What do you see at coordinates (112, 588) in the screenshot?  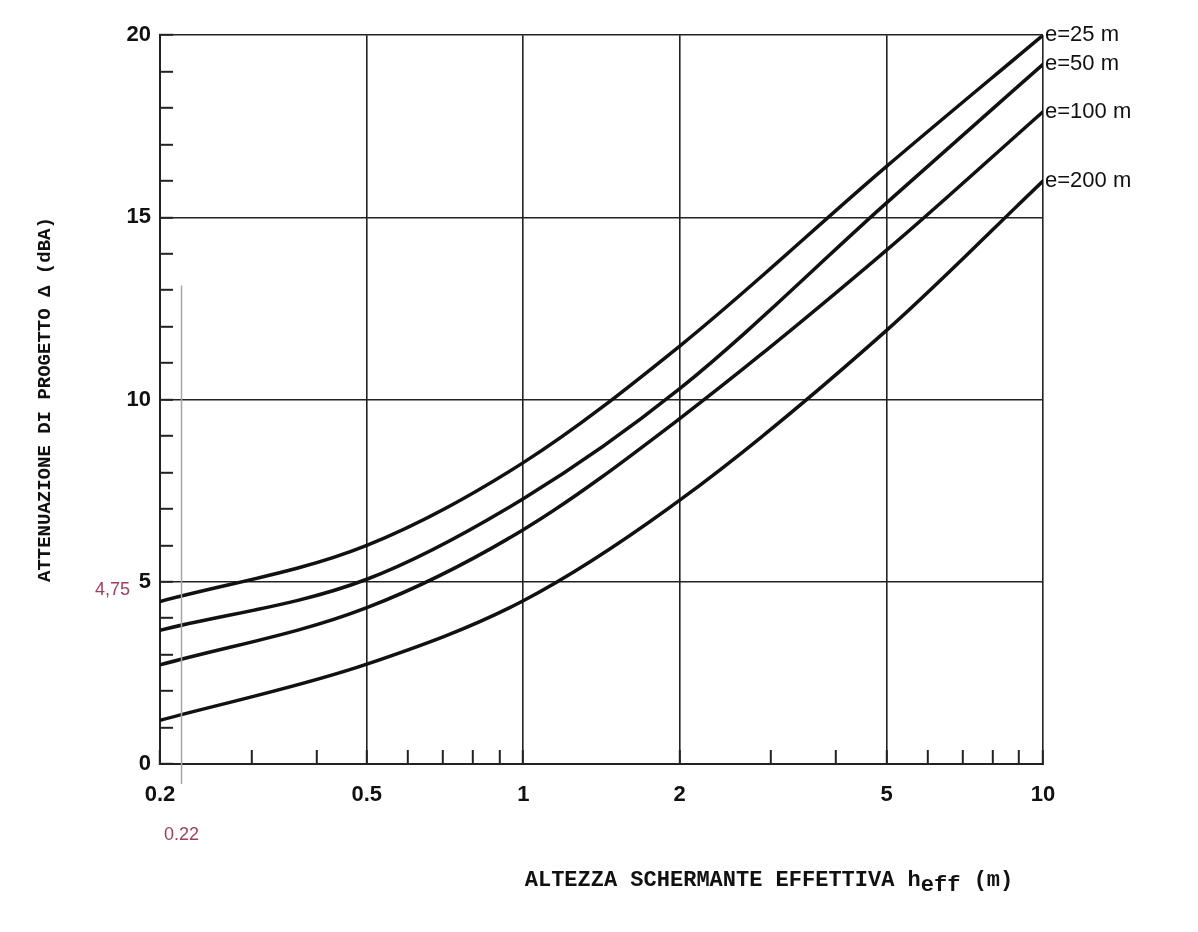 I see `text: 4,75` at bounding box center [112, 588].